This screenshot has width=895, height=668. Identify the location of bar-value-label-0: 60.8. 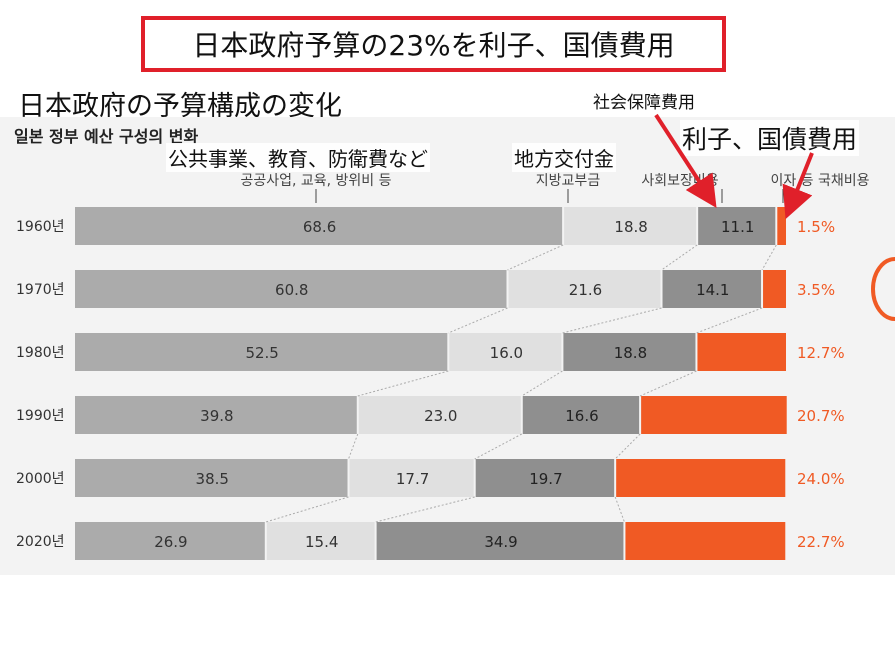
(291, 290).